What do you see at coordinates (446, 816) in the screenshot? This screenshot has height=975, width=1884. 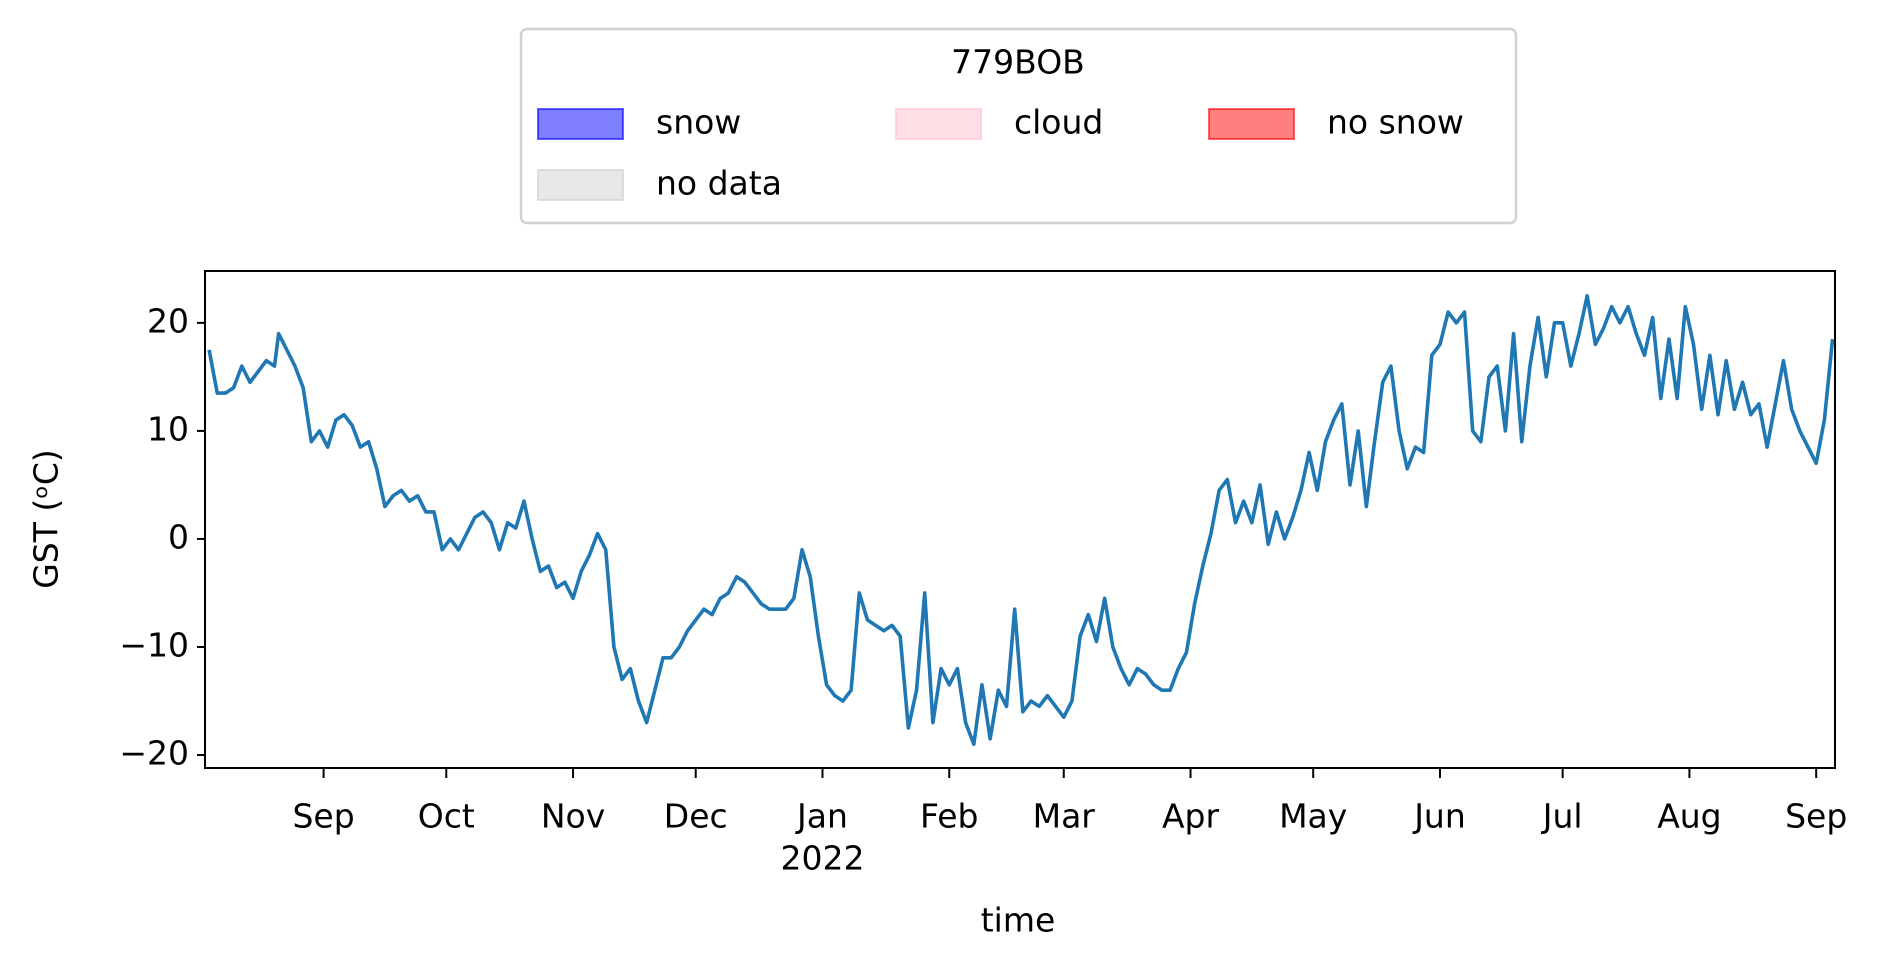 I see `x-tick-label: Oct` at bounding box center [446, 816].